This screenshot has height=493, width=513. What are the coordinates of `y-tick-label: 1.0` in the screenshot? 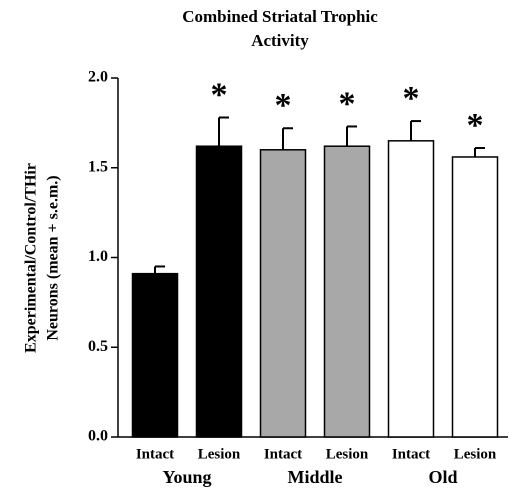 It's located at (98, 256).